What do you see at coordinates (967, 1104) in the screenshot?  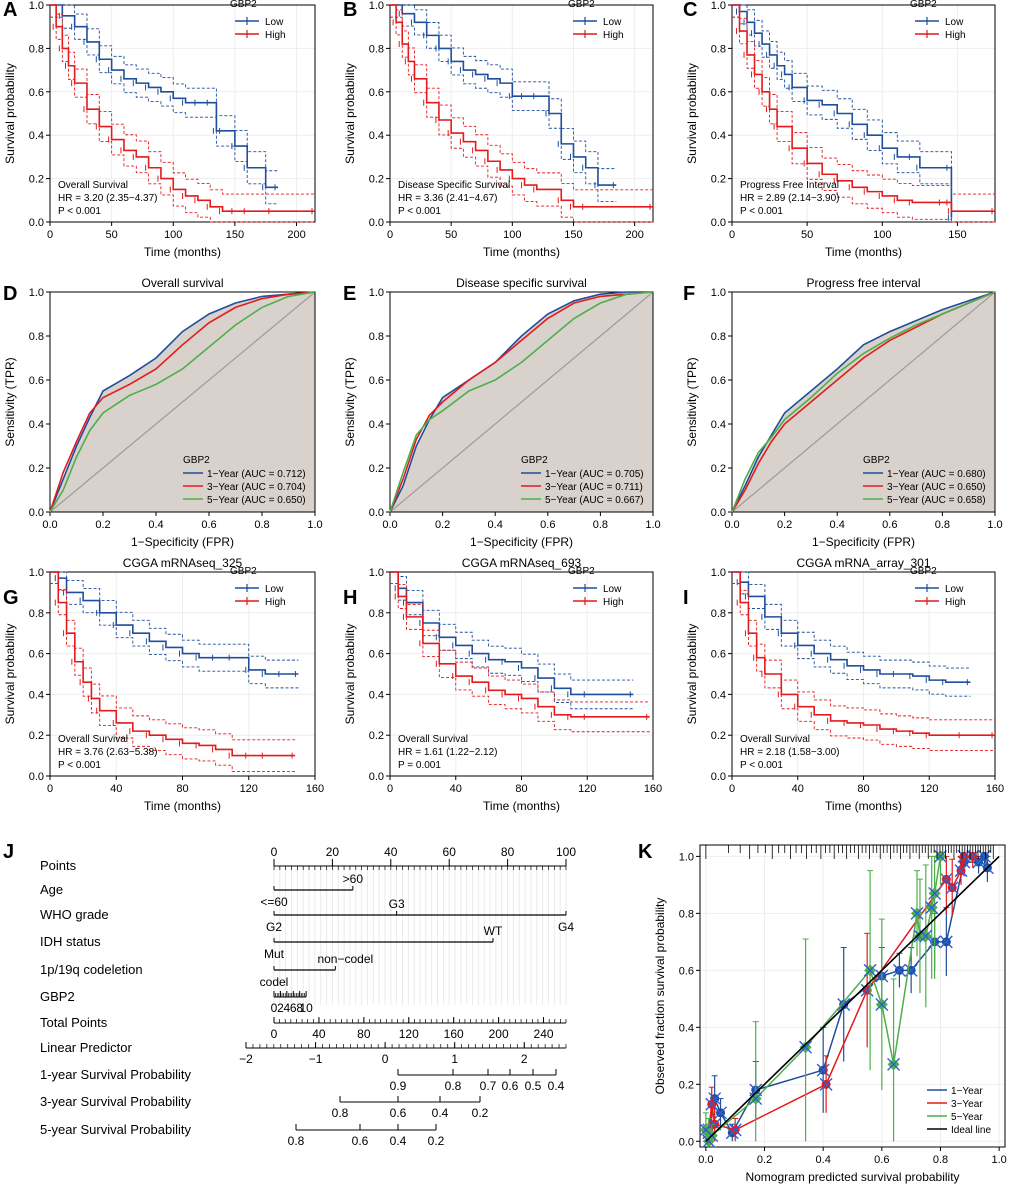 I see `legend-label: 3−Year` at bounding box center [967, 1104].